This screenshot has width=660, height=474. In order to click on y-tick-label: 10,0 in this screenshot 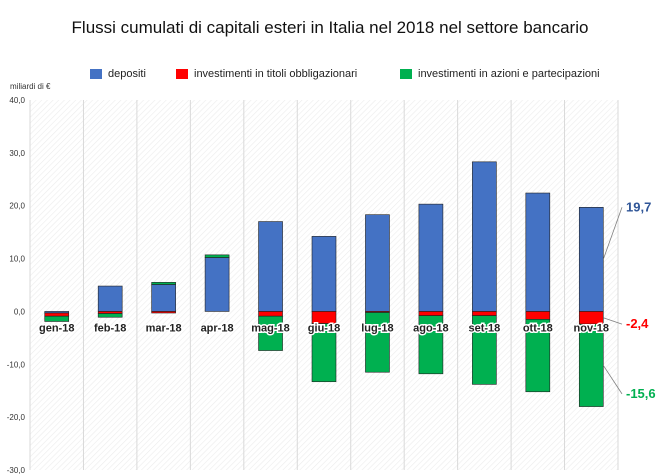, I will do `click(17, 259)`.